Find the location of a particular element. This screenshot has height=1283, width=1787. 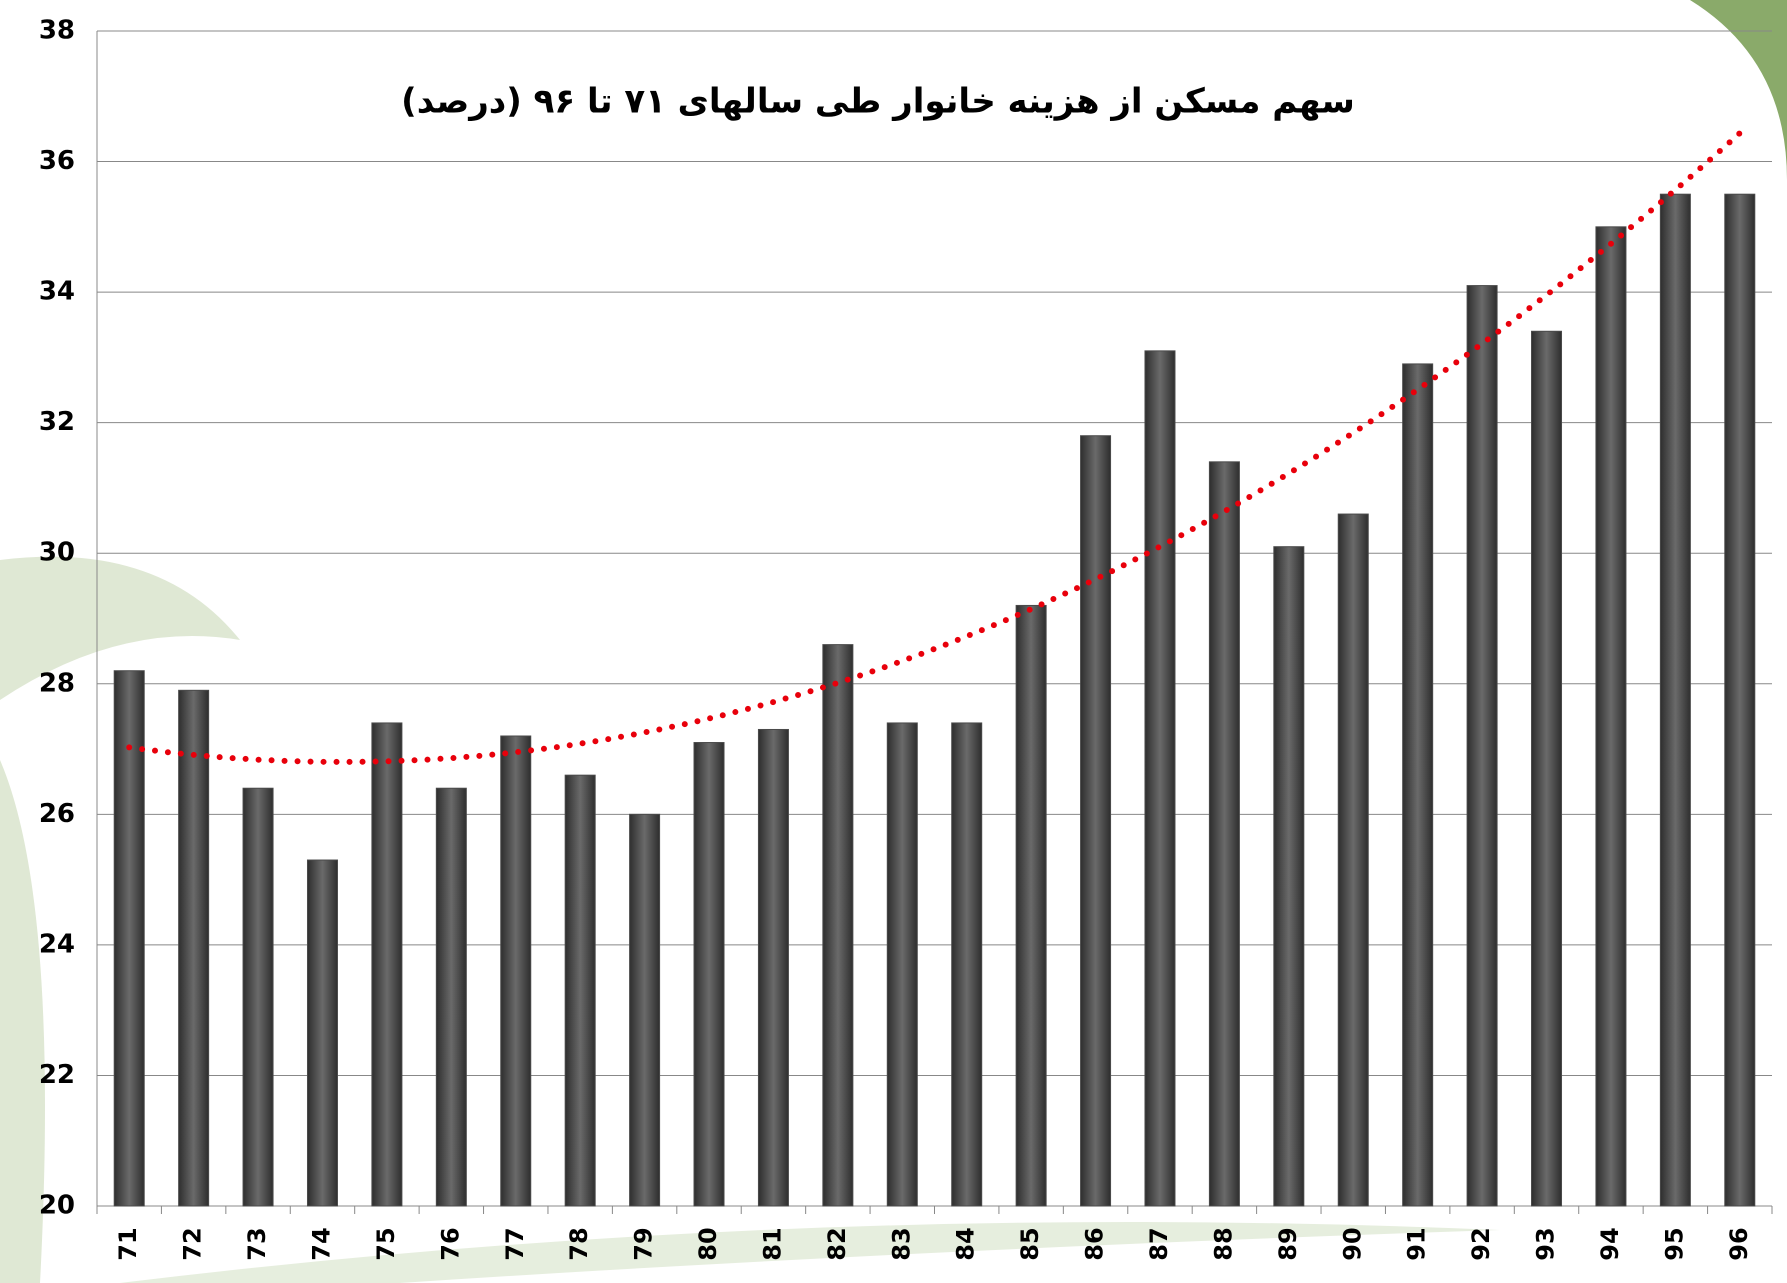

y-tick-label: 30 is located at coordinates (57, 553).